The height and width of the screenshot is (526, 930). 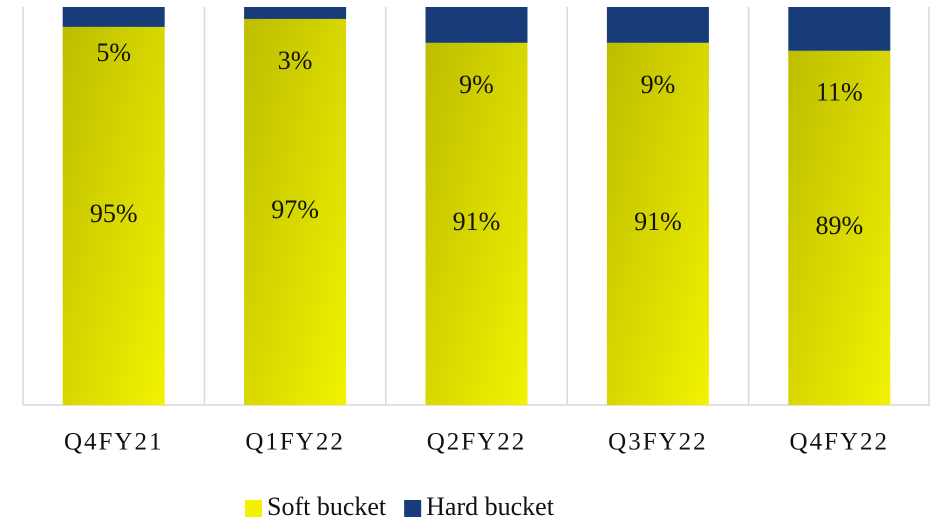 What do you see at coordinates (839, 92) in the screenshot?
I see `data-label: 11%` at bounding box center [839, 92].